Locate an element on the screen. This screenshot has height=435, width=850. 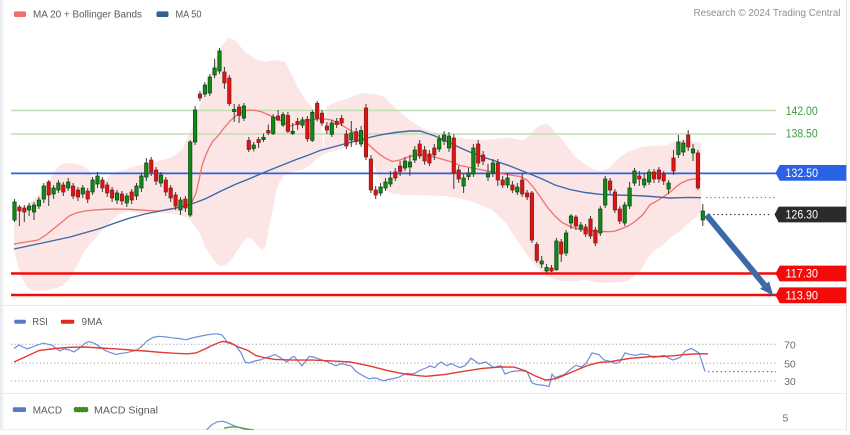
svg-text: 142.00 is located at coordinates (802, 112).